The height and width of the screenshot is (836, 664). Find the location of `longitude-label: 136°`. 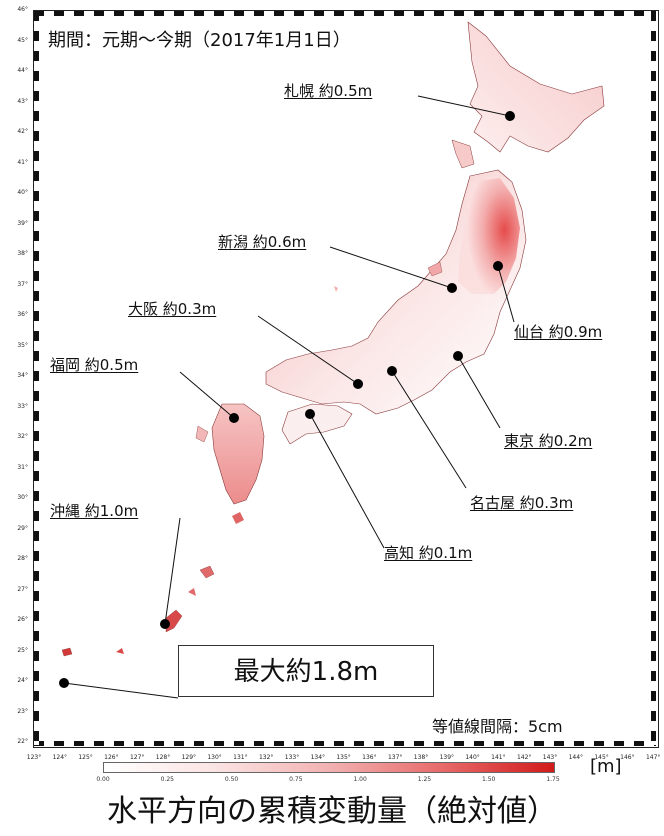

longitude-label: 136° is located at coordinates (369, 757).